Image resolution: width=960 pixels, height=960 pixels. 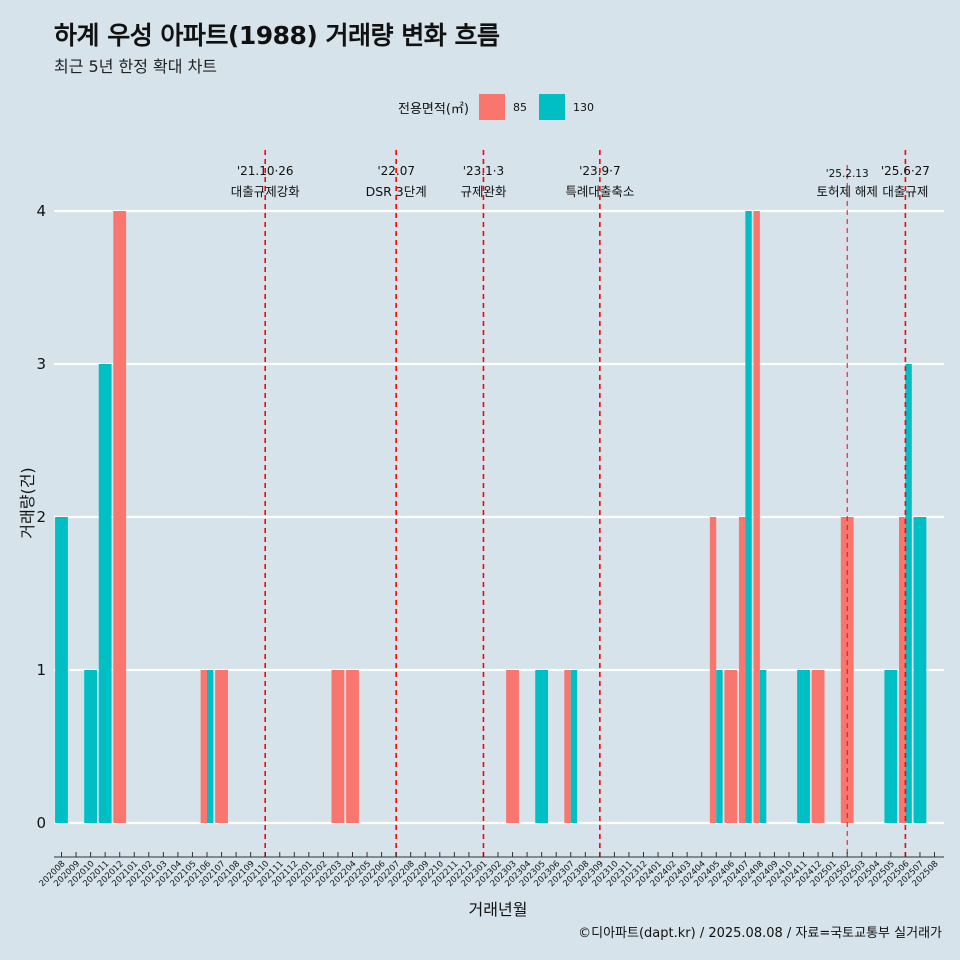 I want to click on event-label-2: 규제완화, so click(x=483, y=191).